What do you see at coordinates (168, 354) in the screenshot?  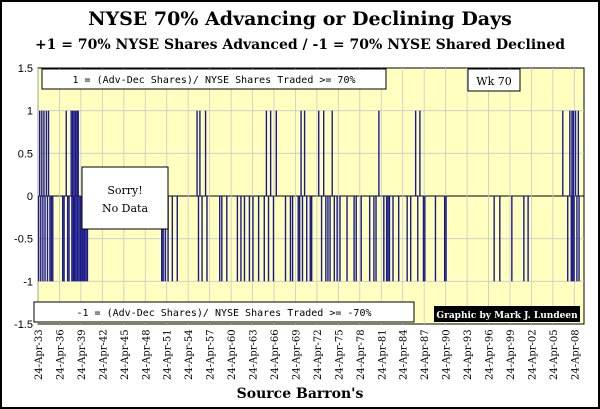 I see `x-tick-label: 24-Apr-51` at bounding box center [168, 354].